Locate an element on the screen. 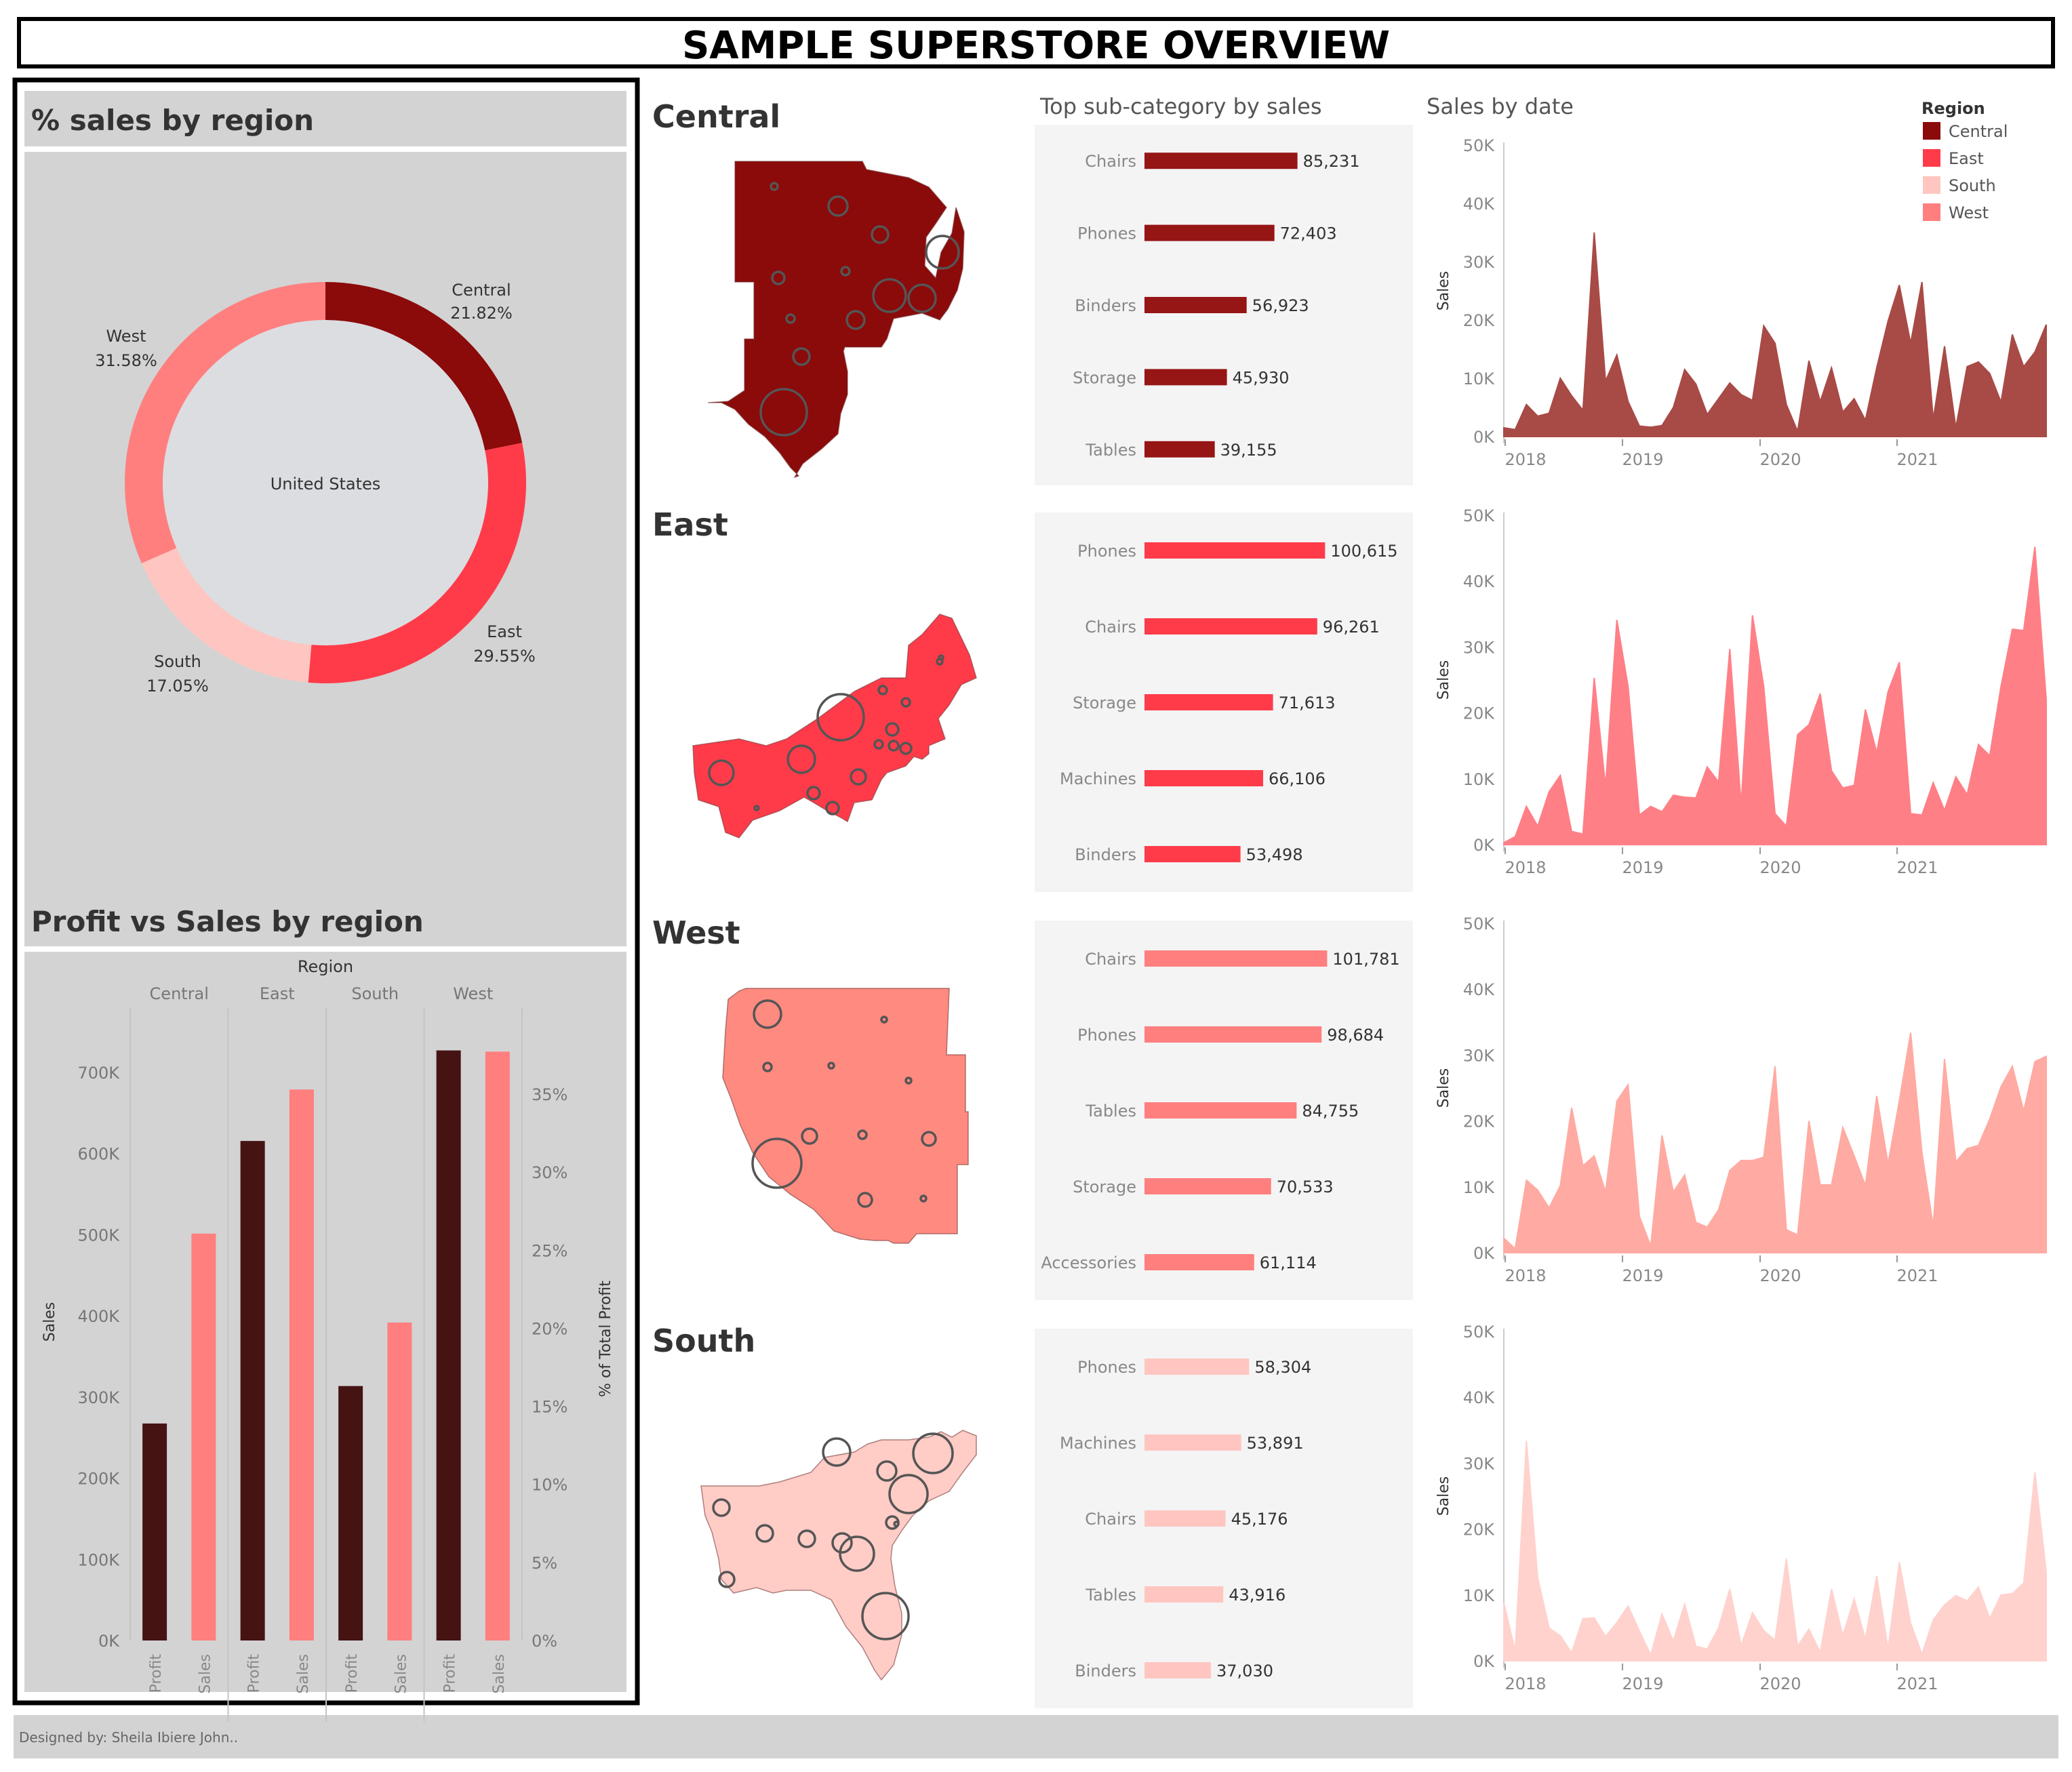 This screenshot has height=1772, width=2072. sales-by-date-title: Sales by date is located at coordinates (1500, 106).